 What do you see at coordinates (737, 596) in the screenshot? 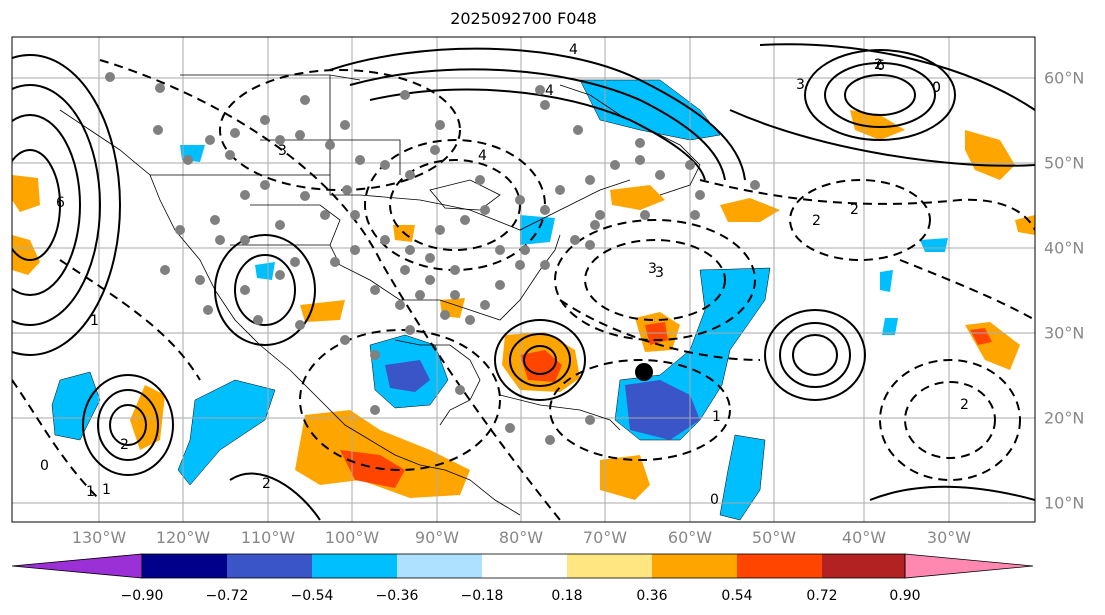
I see `colorbar-tick-label: 0.54` at bounding box center [737, 596].